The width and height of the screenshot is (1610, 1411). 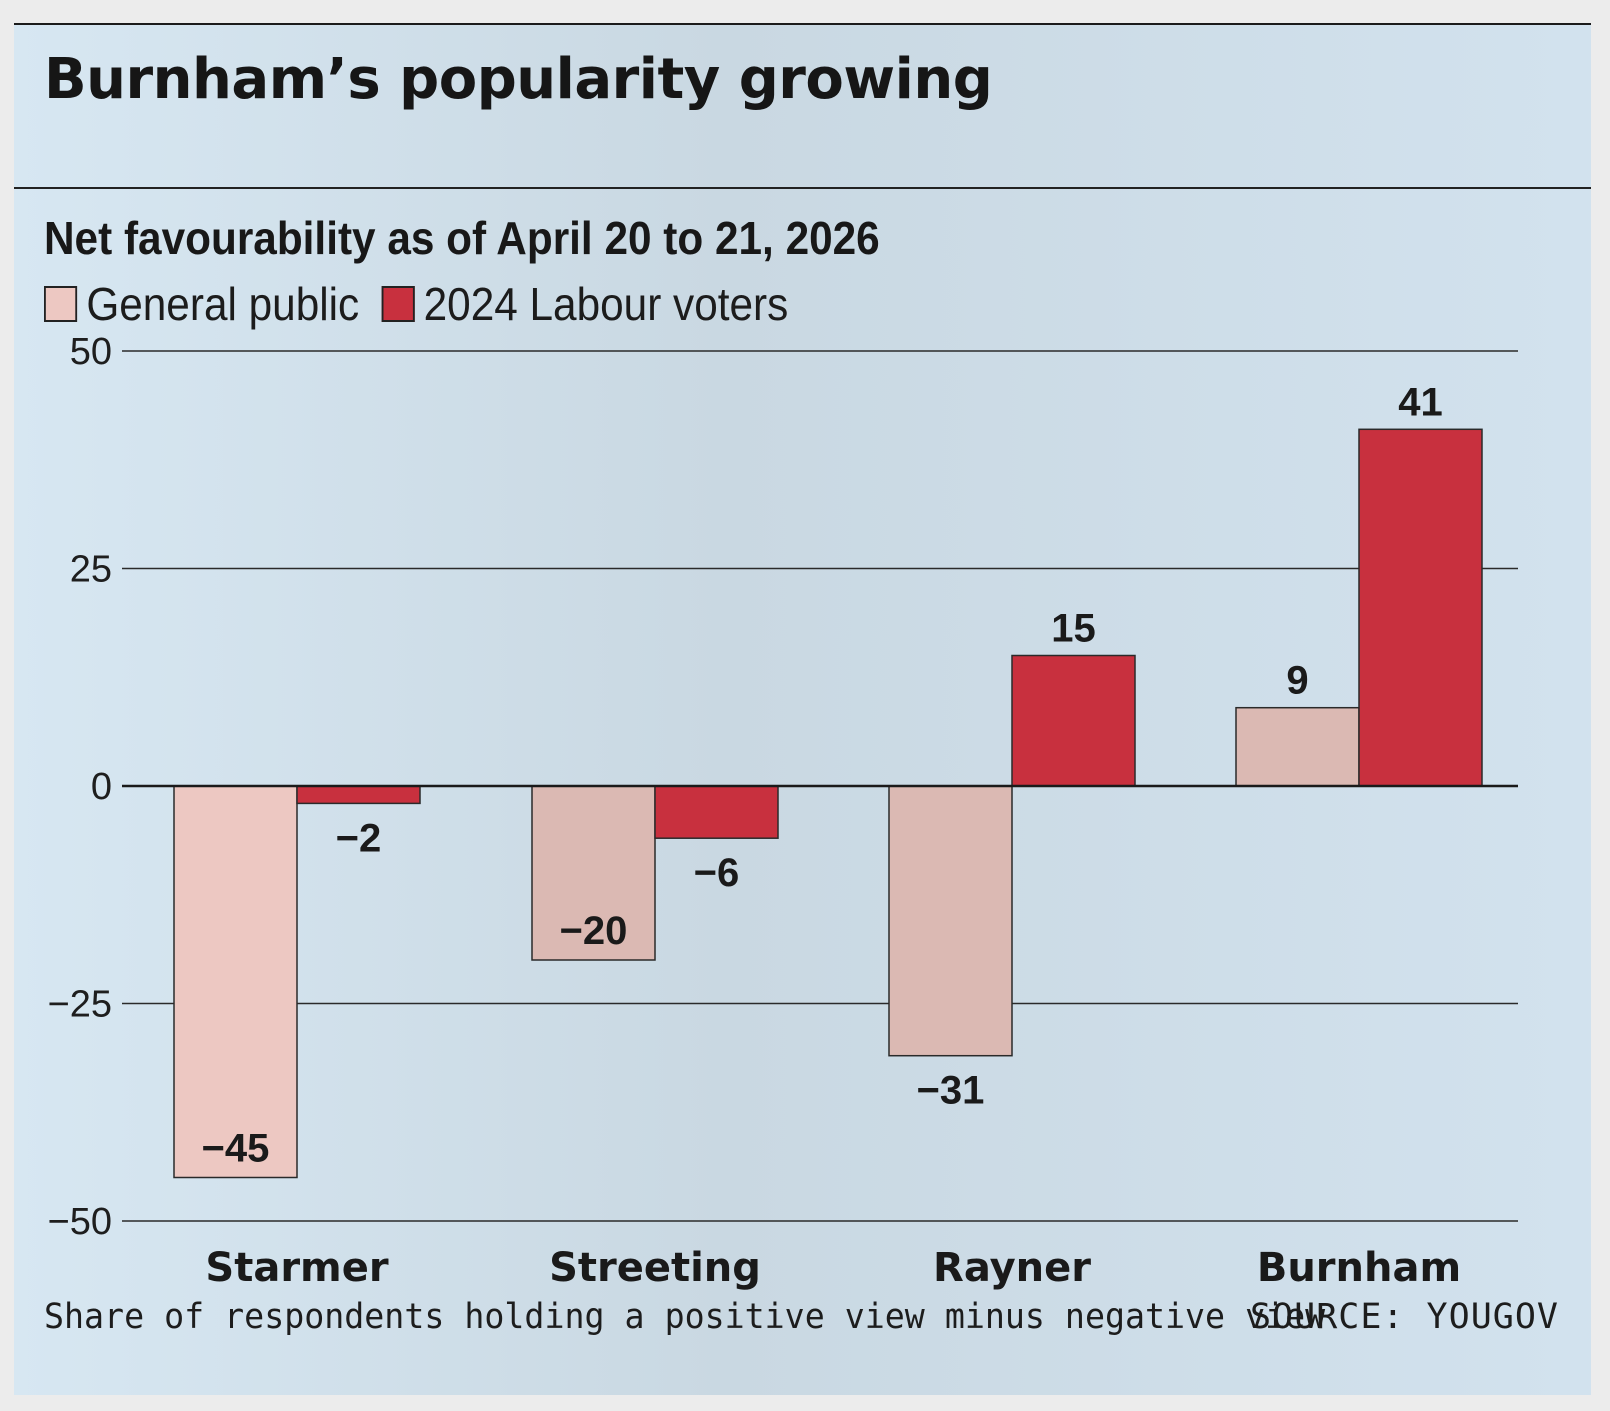 I want to click on bar-labour-voters-rayner, so click(x=1073, y=720).